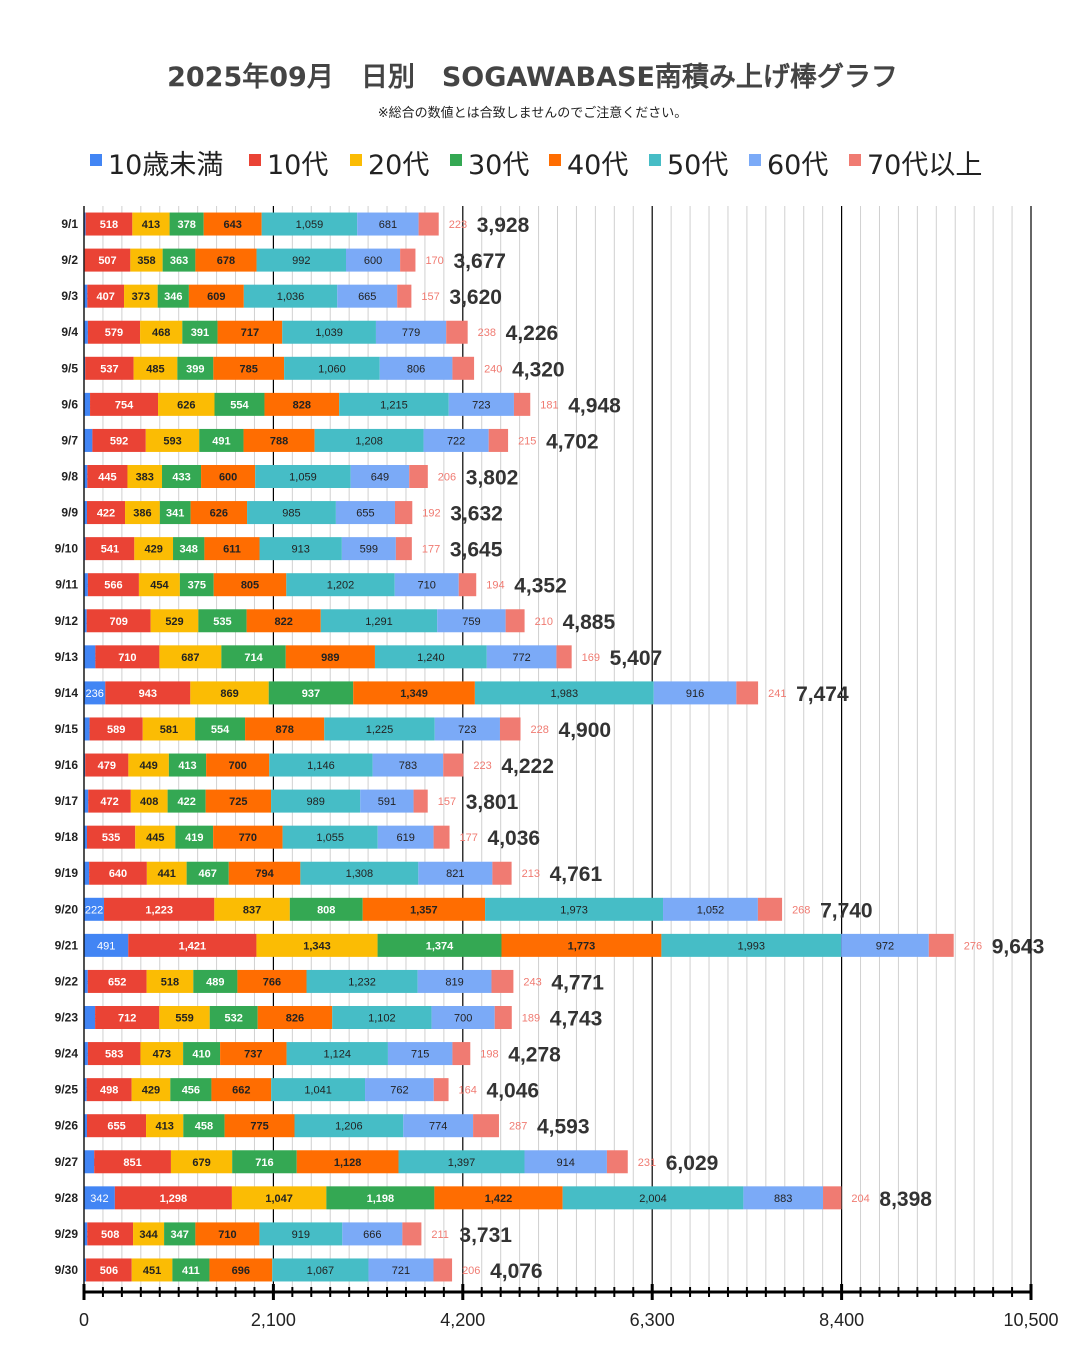  I want to click on legend-label: 20代, so click(399, 165).